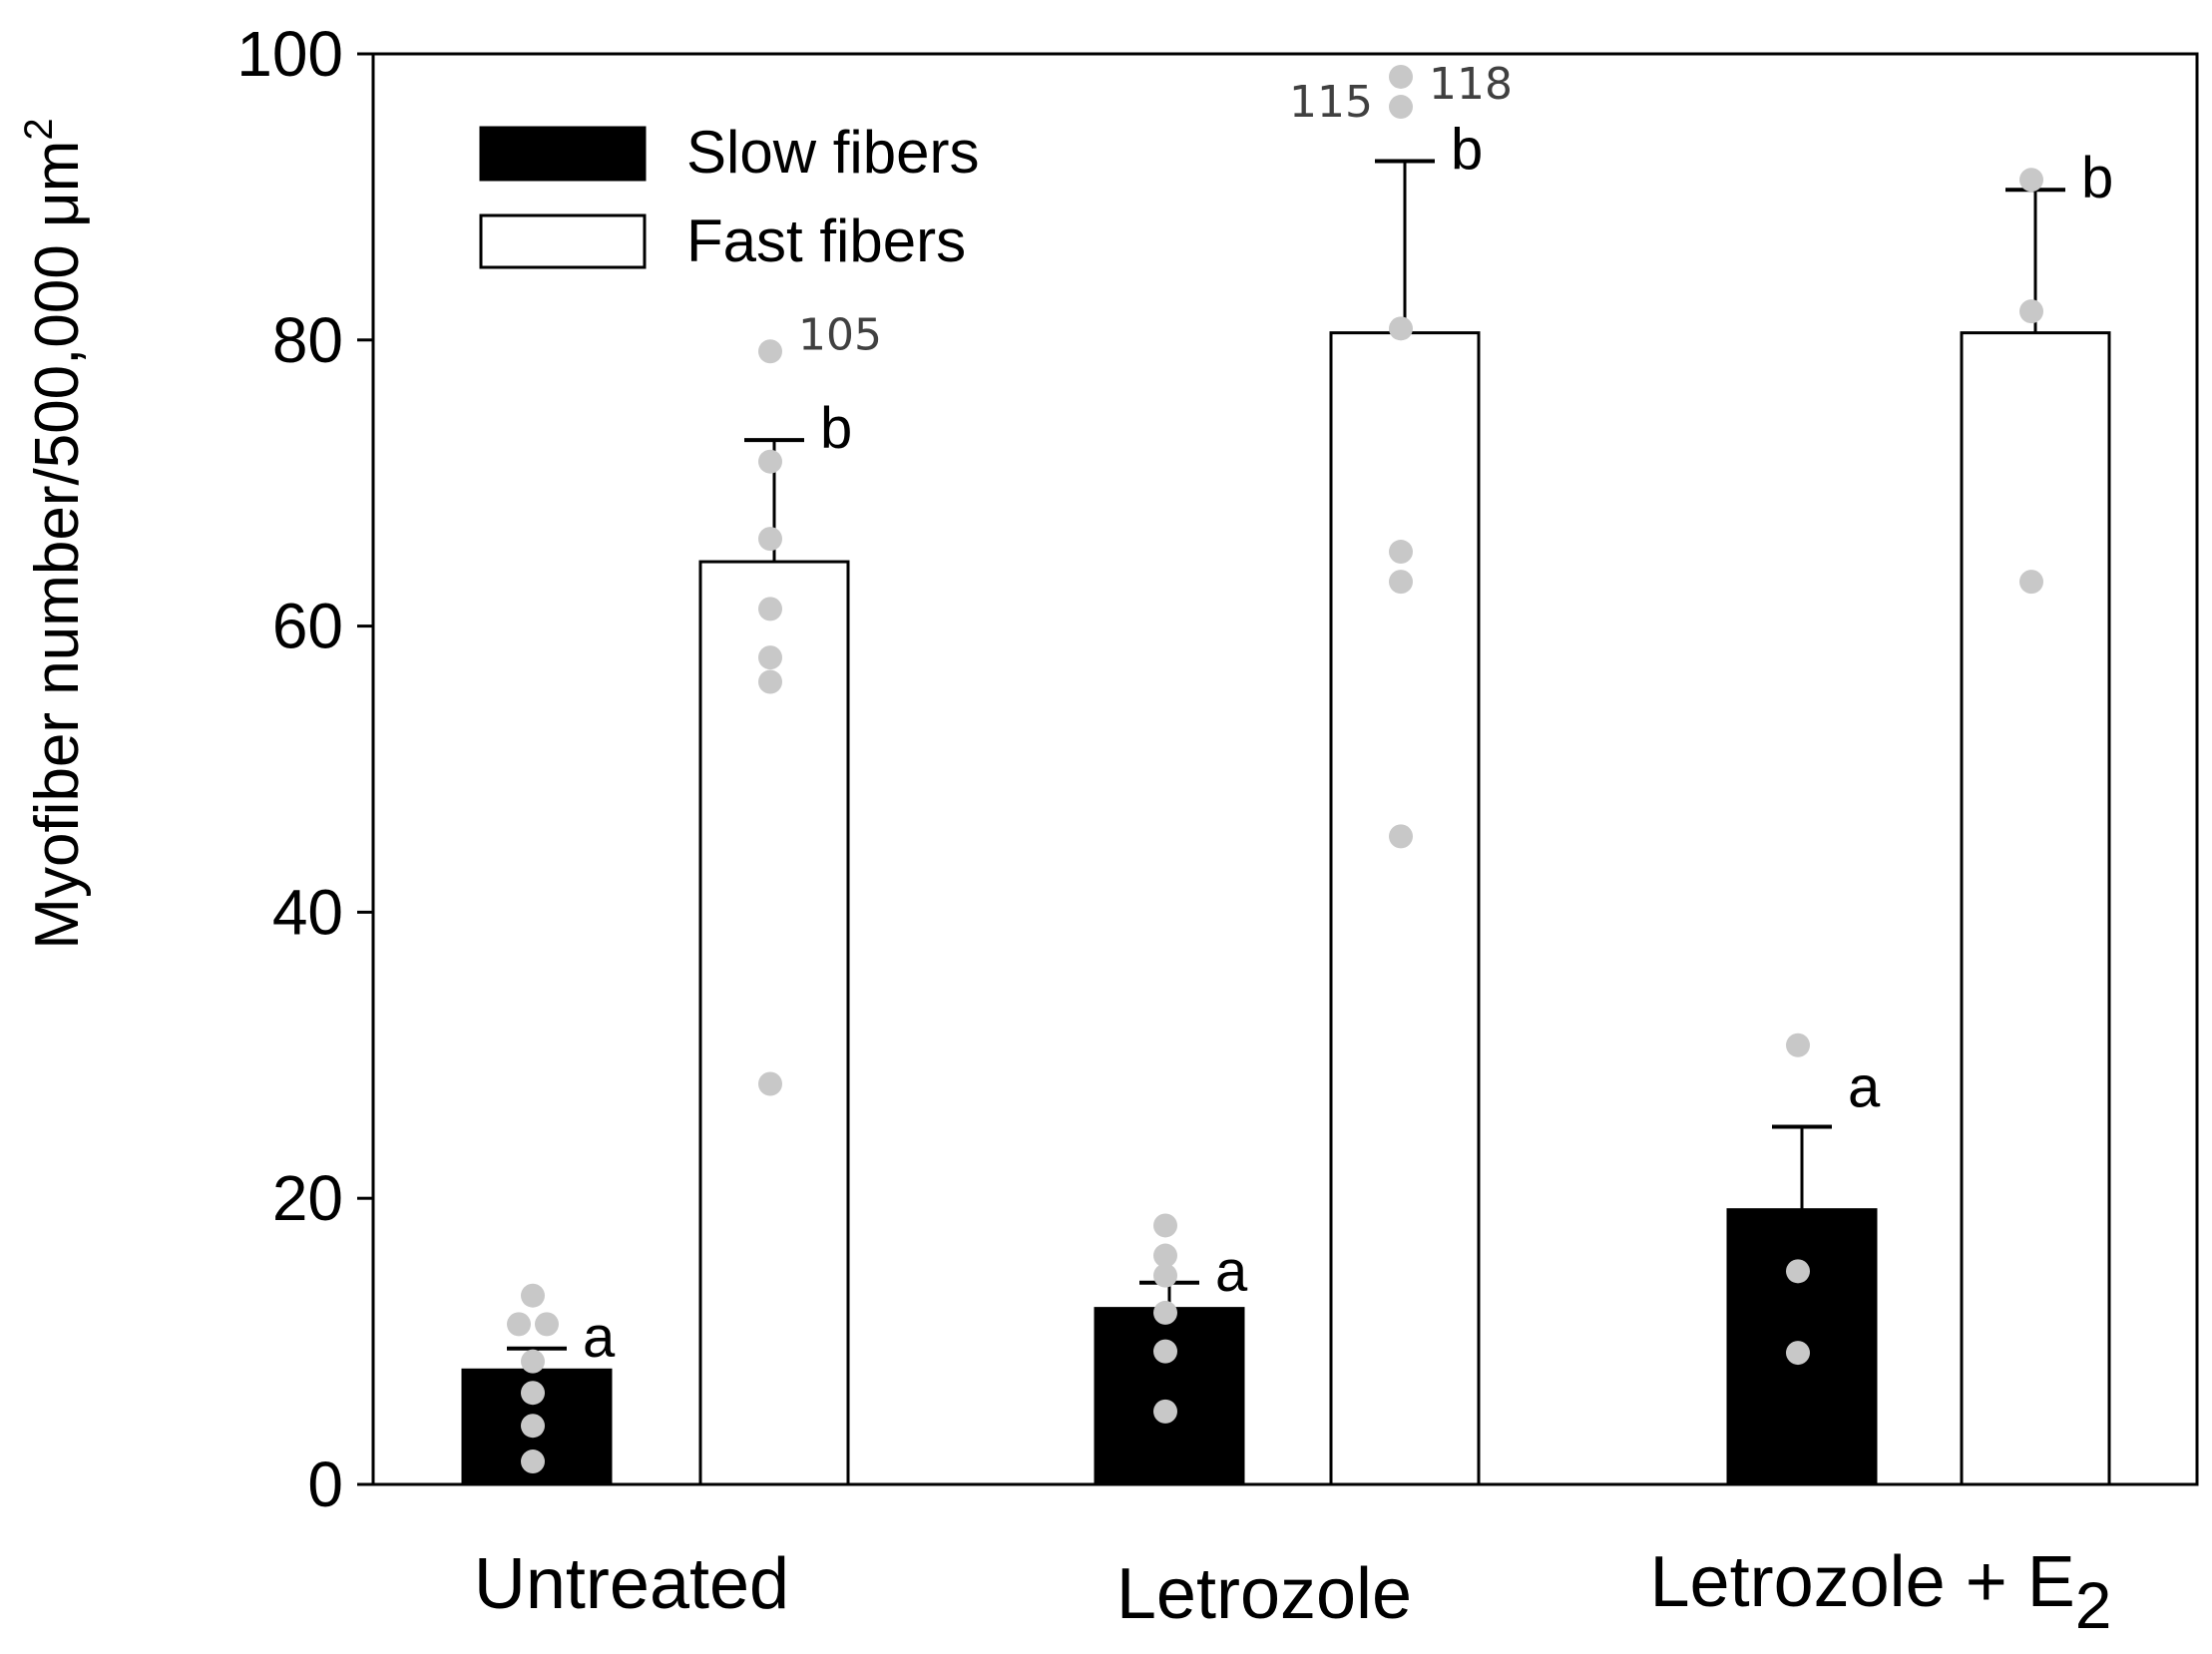 The image size is (2212, 1654). Describe the element at coordinates (289, 54) in the screenshot. I see `y-tick-label-100: 100` at that location.